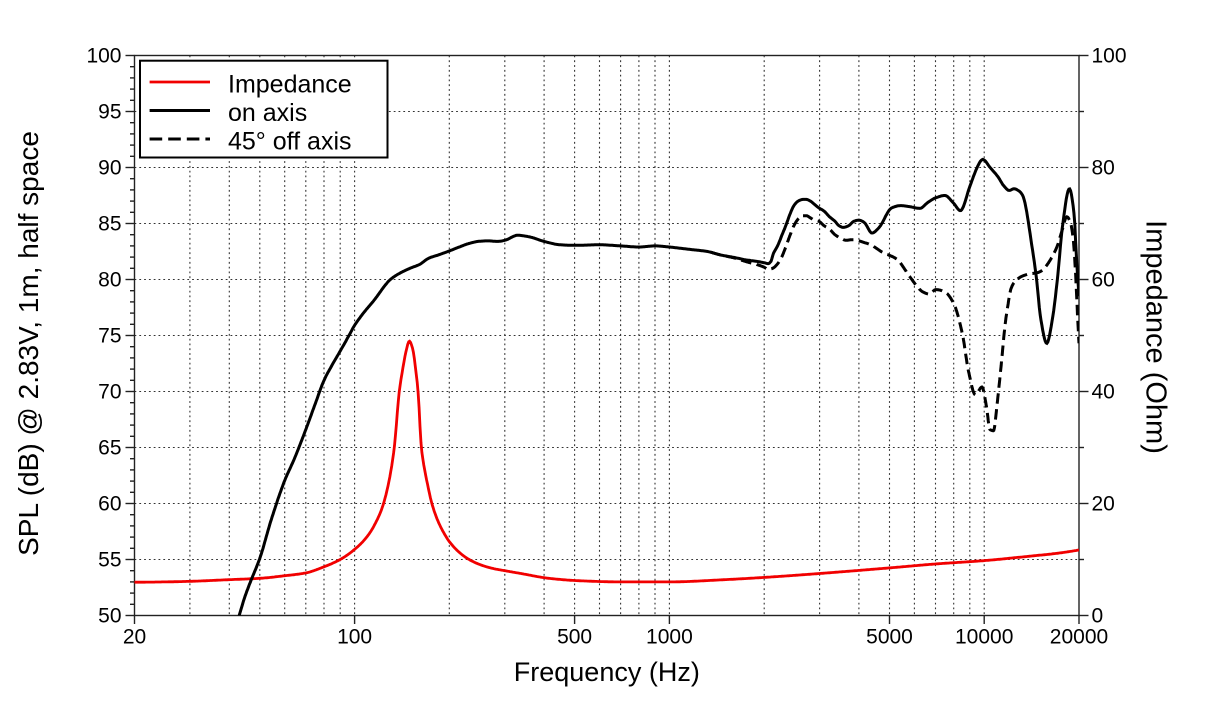 The image size is (1214, 728). What do you see at coordinates (607, 672) in the screenshot?
I see `svg-text: Frequency (Hz)` at bounding box center [607, 672].